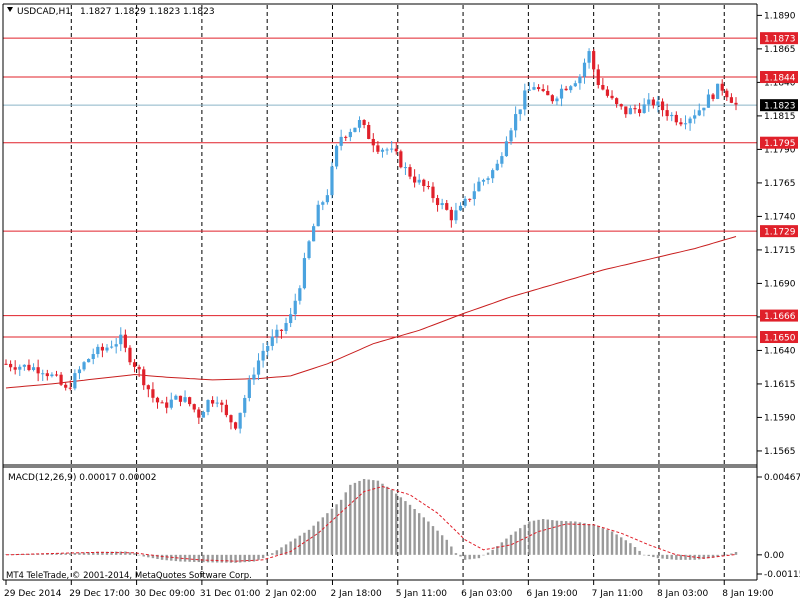  I want to click on level-price-tag, so click(779, 77).